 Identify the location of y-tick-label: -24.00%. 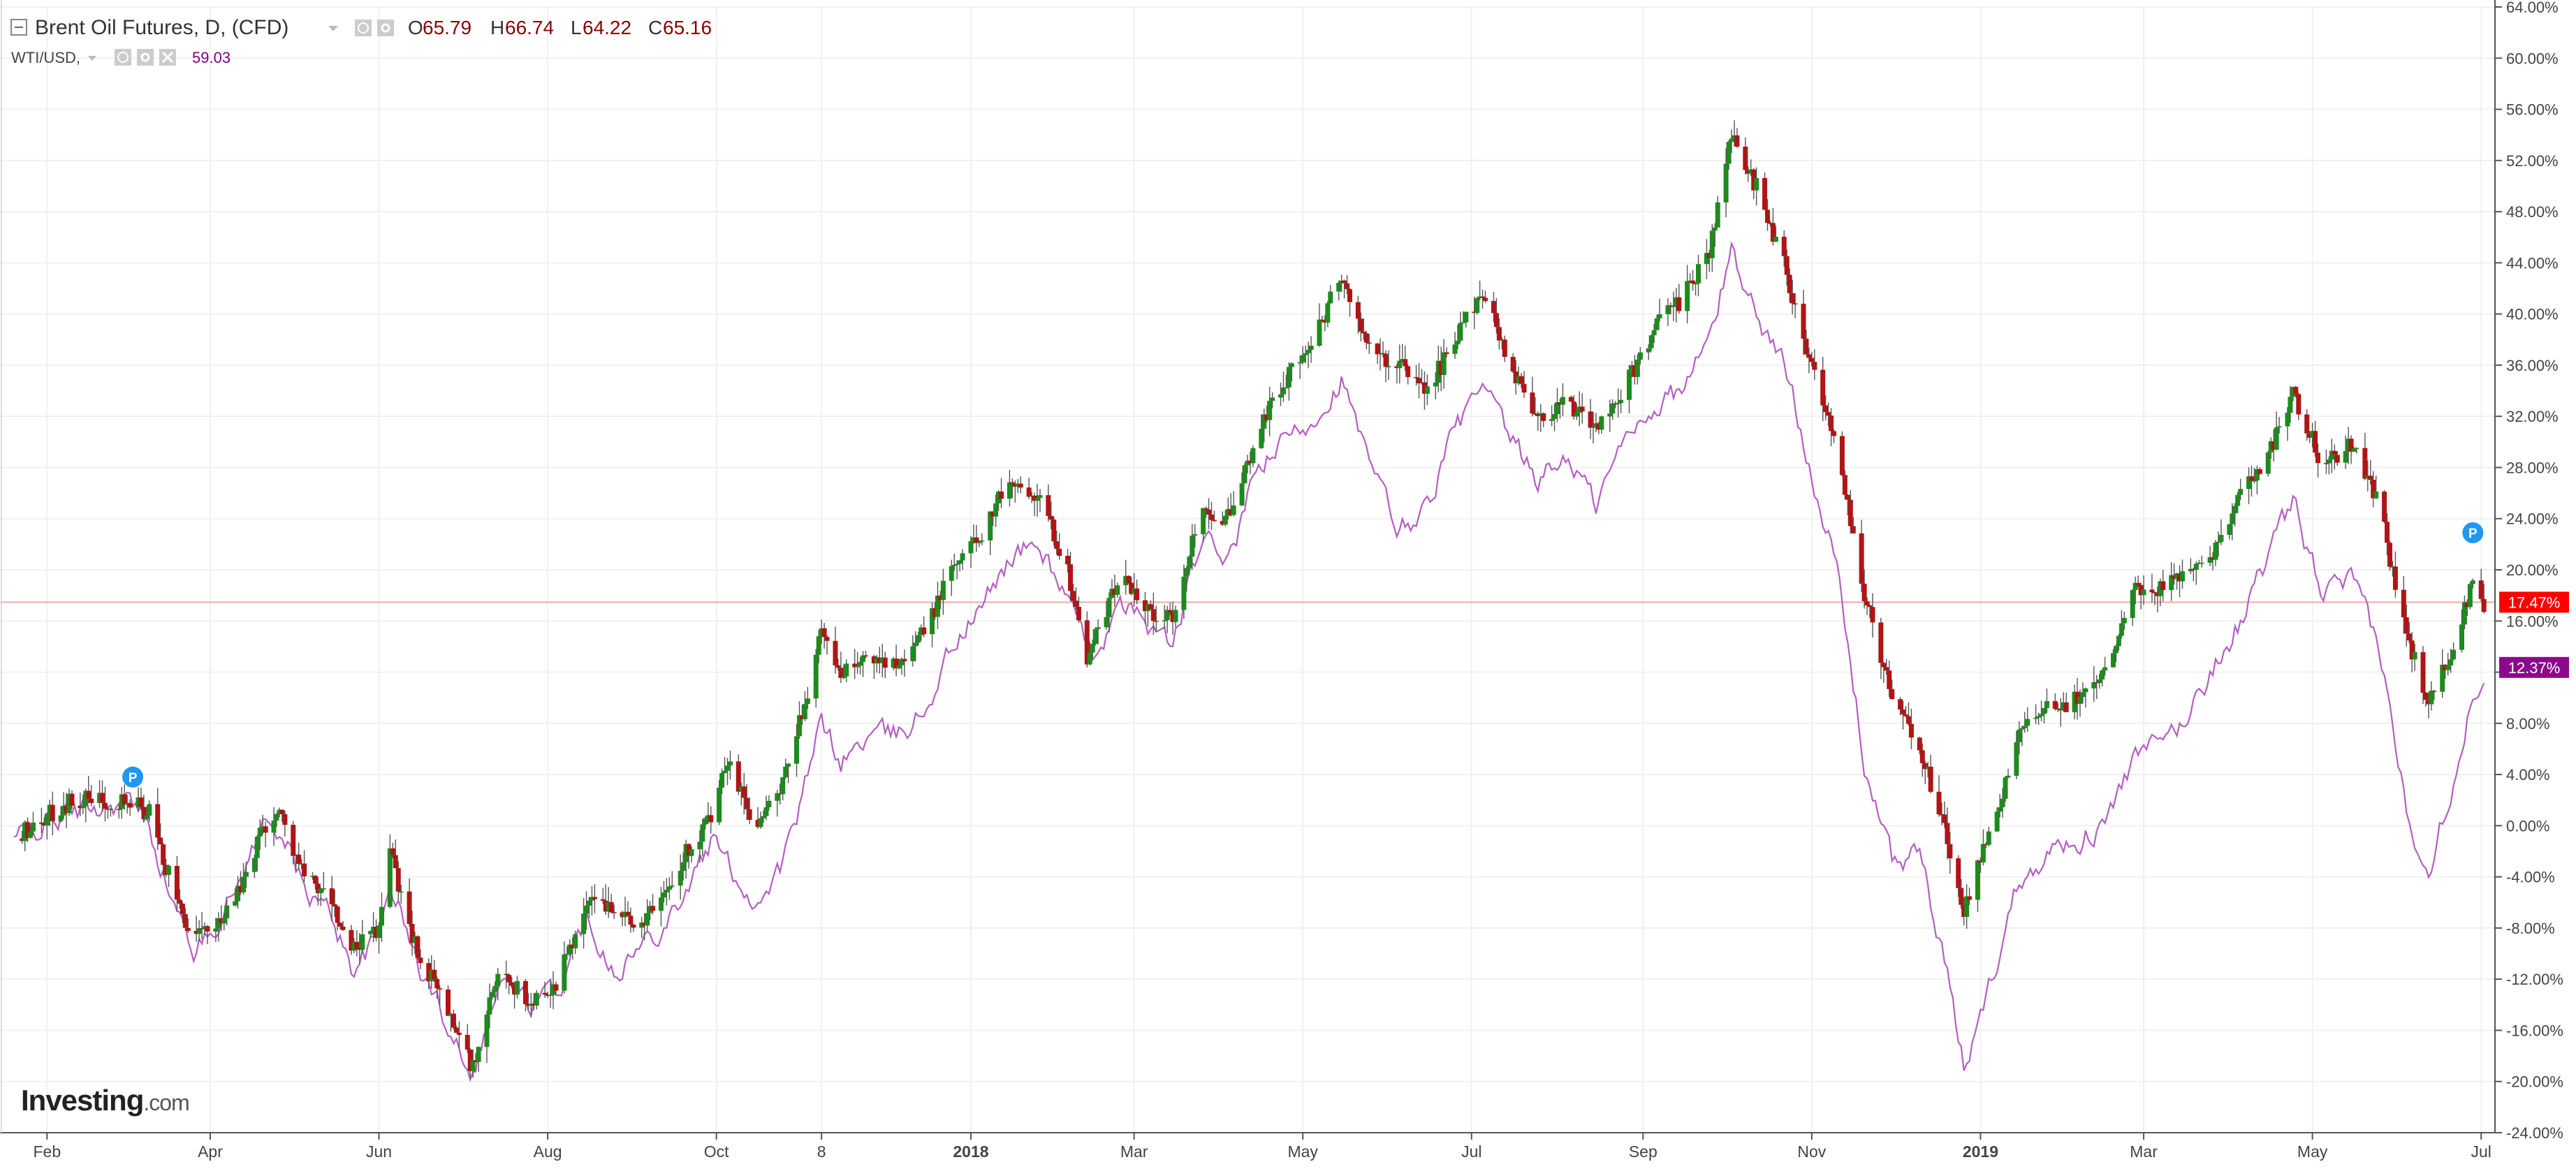
(2534, 1133).